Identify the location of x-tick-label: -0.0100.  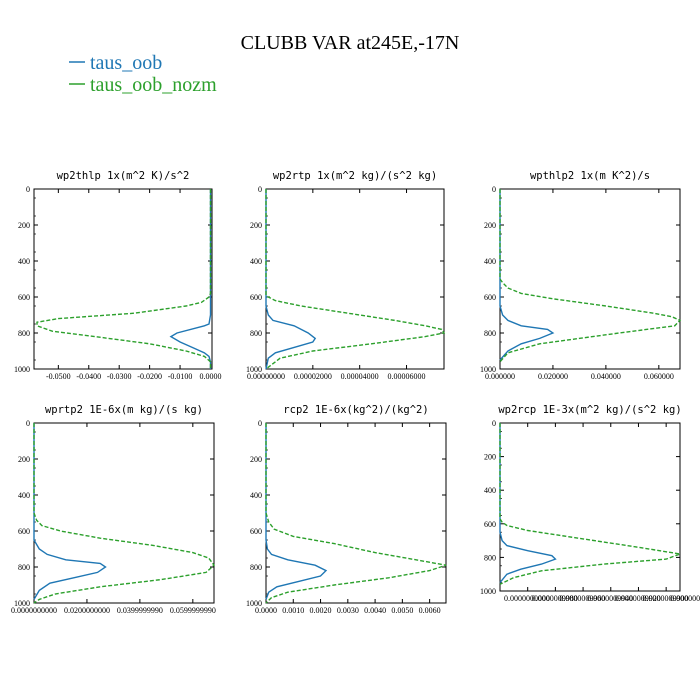
(180, 376).